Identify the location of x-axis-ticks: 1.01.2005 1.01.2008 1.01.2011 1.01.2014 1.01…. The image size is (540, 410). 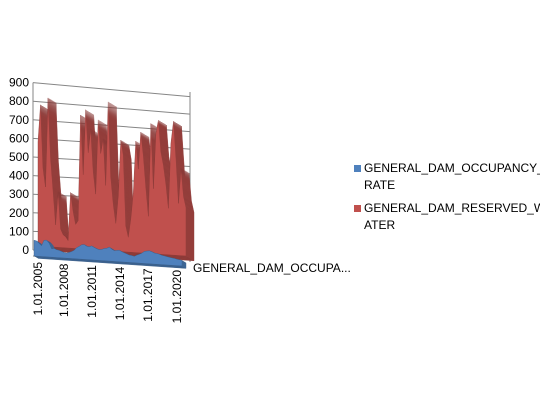
(107, 293).